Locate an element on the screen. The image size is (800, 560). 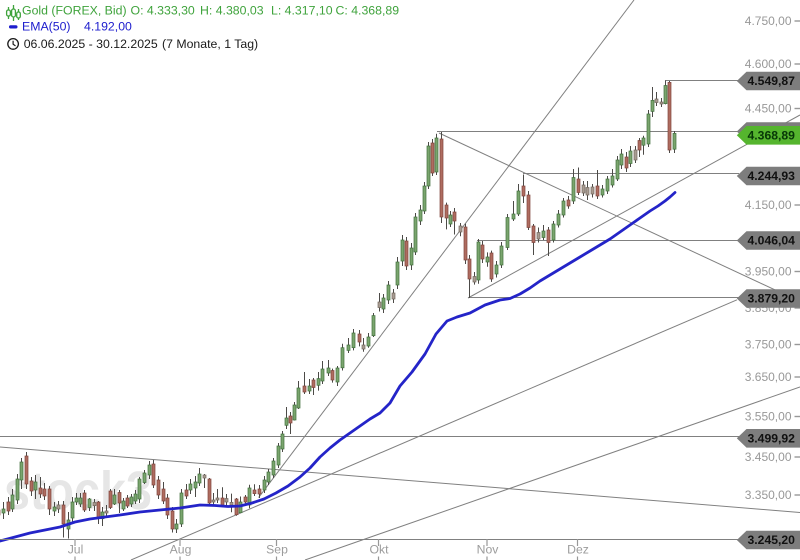
svg-text: Gold (FOREX, Bid) is located at coordinates (74, 10).